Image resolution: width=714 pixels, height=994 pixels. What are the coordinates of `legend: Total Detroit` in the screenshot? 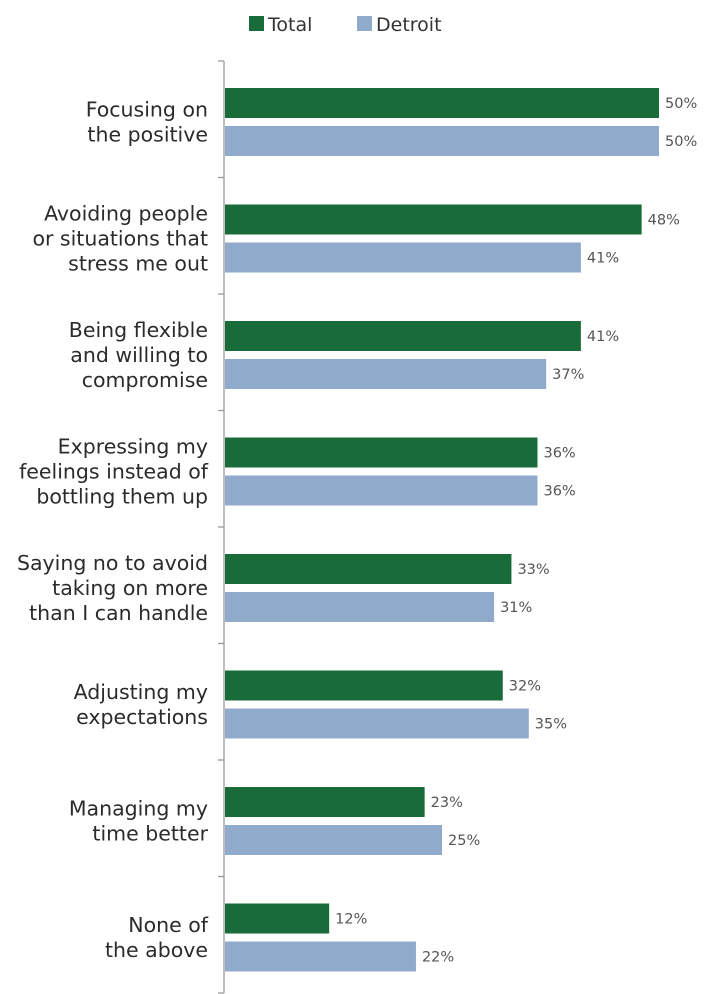 It's located at (345, 25).